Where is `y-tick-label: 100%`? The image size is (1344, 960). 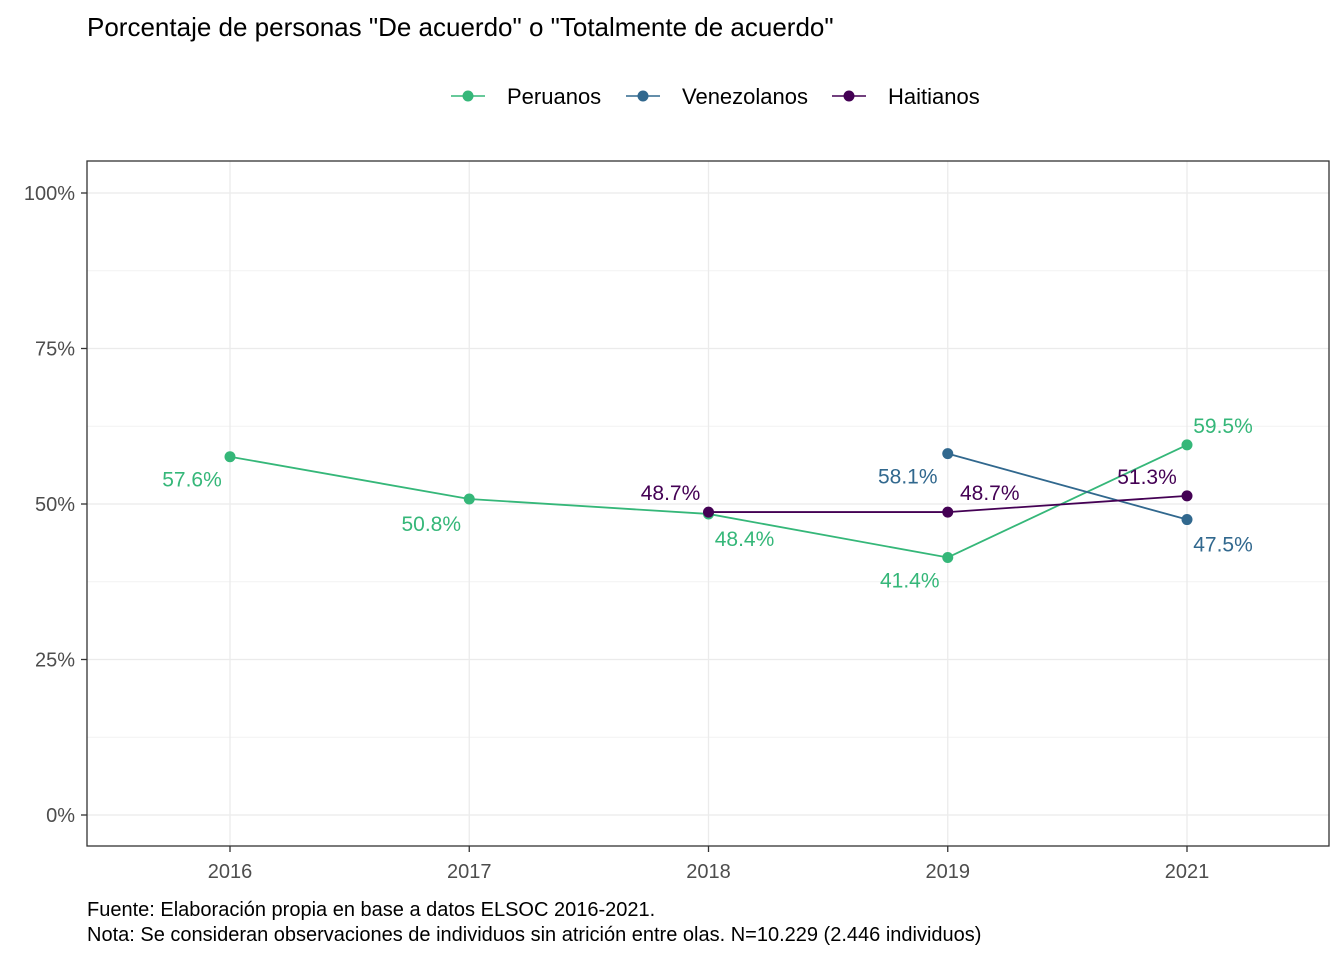
y-tick-label: 100% is located at coordinates (49, 194).